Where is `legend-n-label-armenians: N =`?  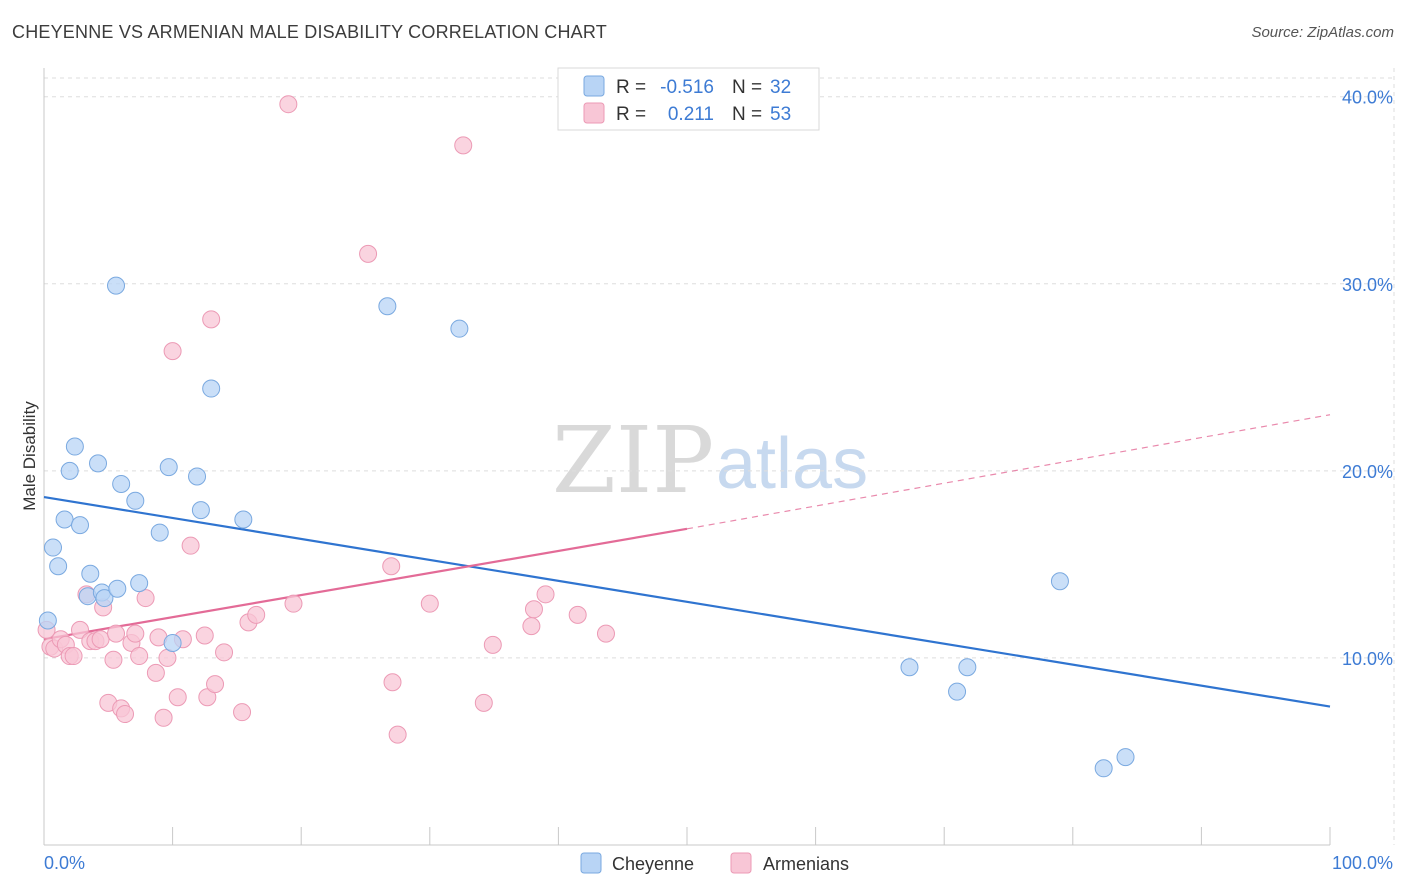
legend-n-label-armenians: N = is located at coordinates (747, 114).